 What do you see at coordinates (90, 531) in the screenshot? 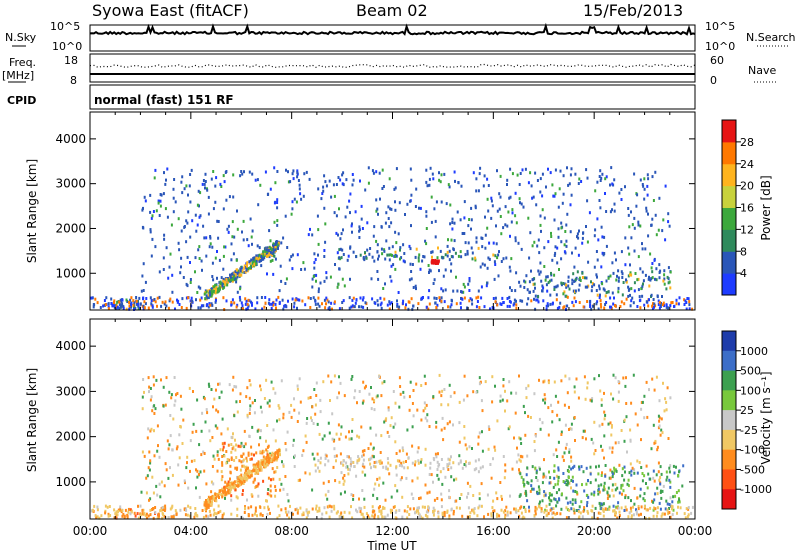
I see `x-tick-label: 00:00` at bounding box center [90, 531].